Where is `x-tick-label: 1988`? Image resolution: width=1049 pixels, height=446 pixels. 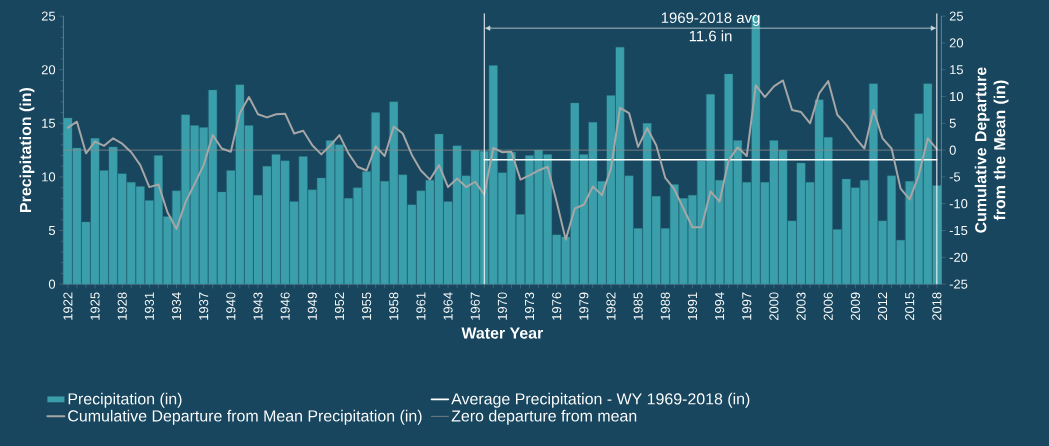 x-tick-label: 1988 is located at coordinates (665, 306).